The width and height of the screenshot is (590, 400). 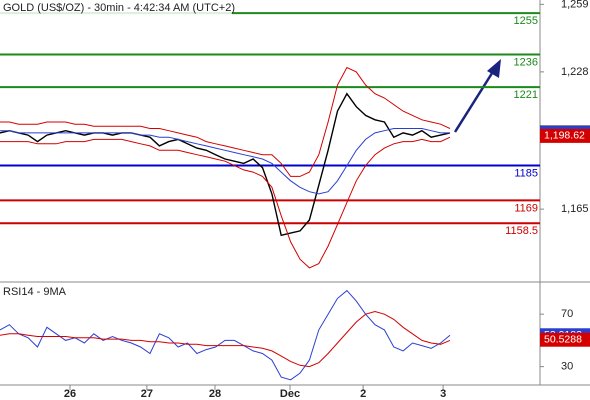 I want to click on level-label: 1236, so click(x=526, y=62).